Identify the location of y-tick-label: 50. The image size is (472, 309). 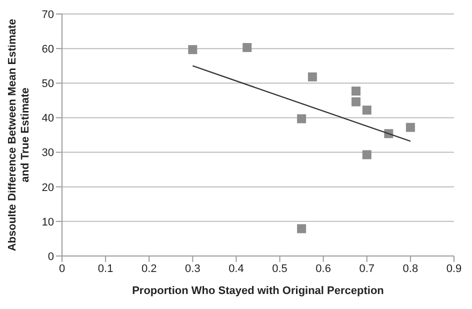
(48, 84).